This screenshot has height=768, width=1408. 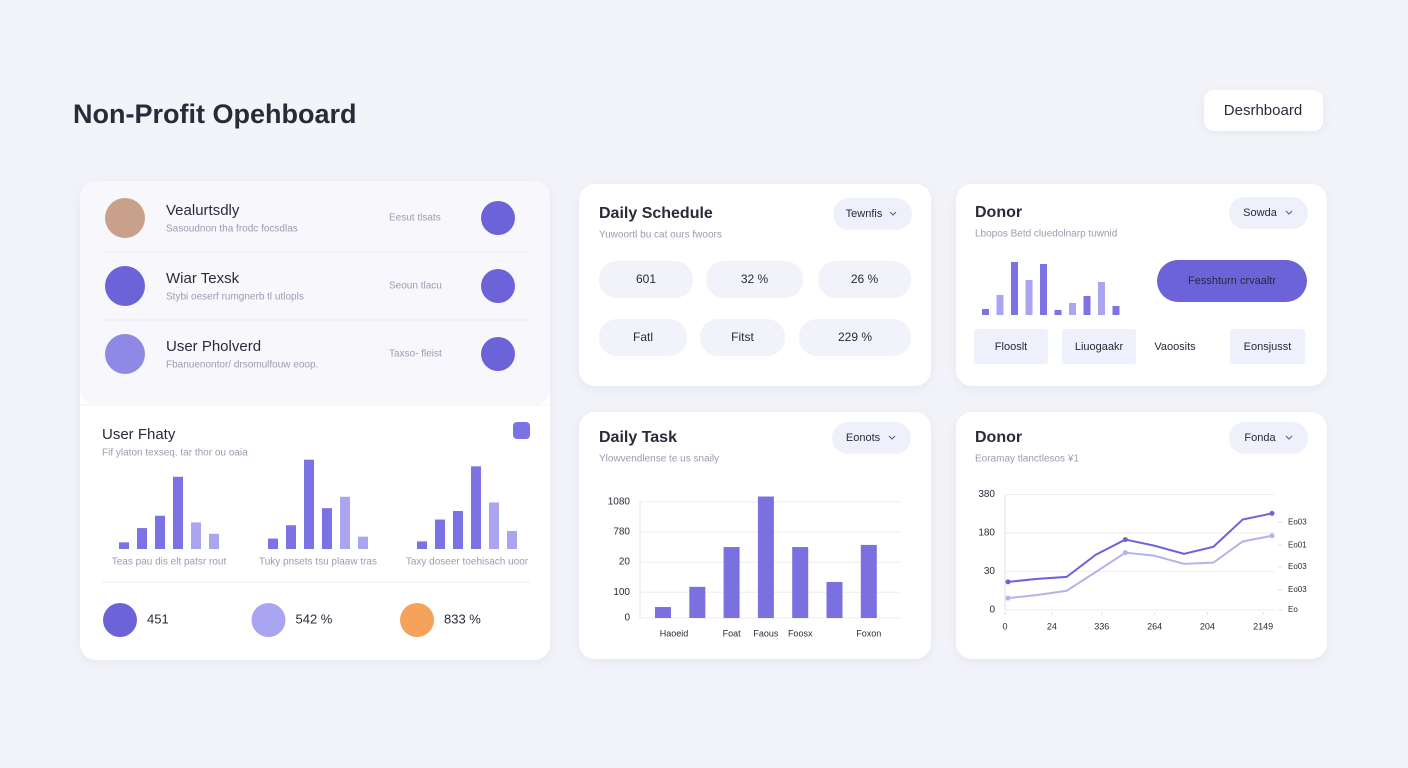 I want to click on tag-label: Liuogaakr, so click(x=1099, y=347).